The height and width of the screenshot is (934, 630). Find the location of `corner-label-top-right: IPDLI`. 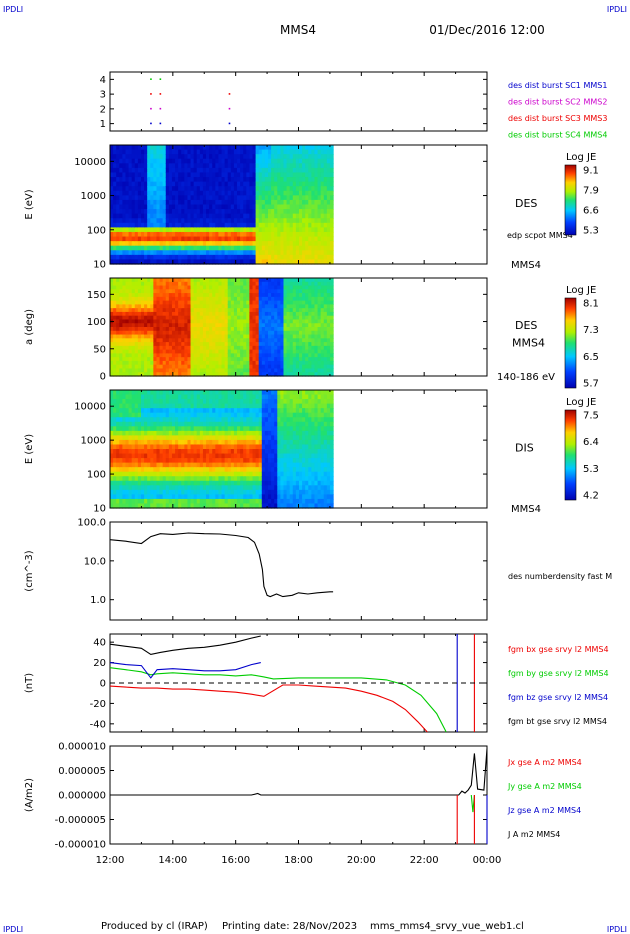

corner-label-top-right: IPDLI is located at coordinates (617, 9).